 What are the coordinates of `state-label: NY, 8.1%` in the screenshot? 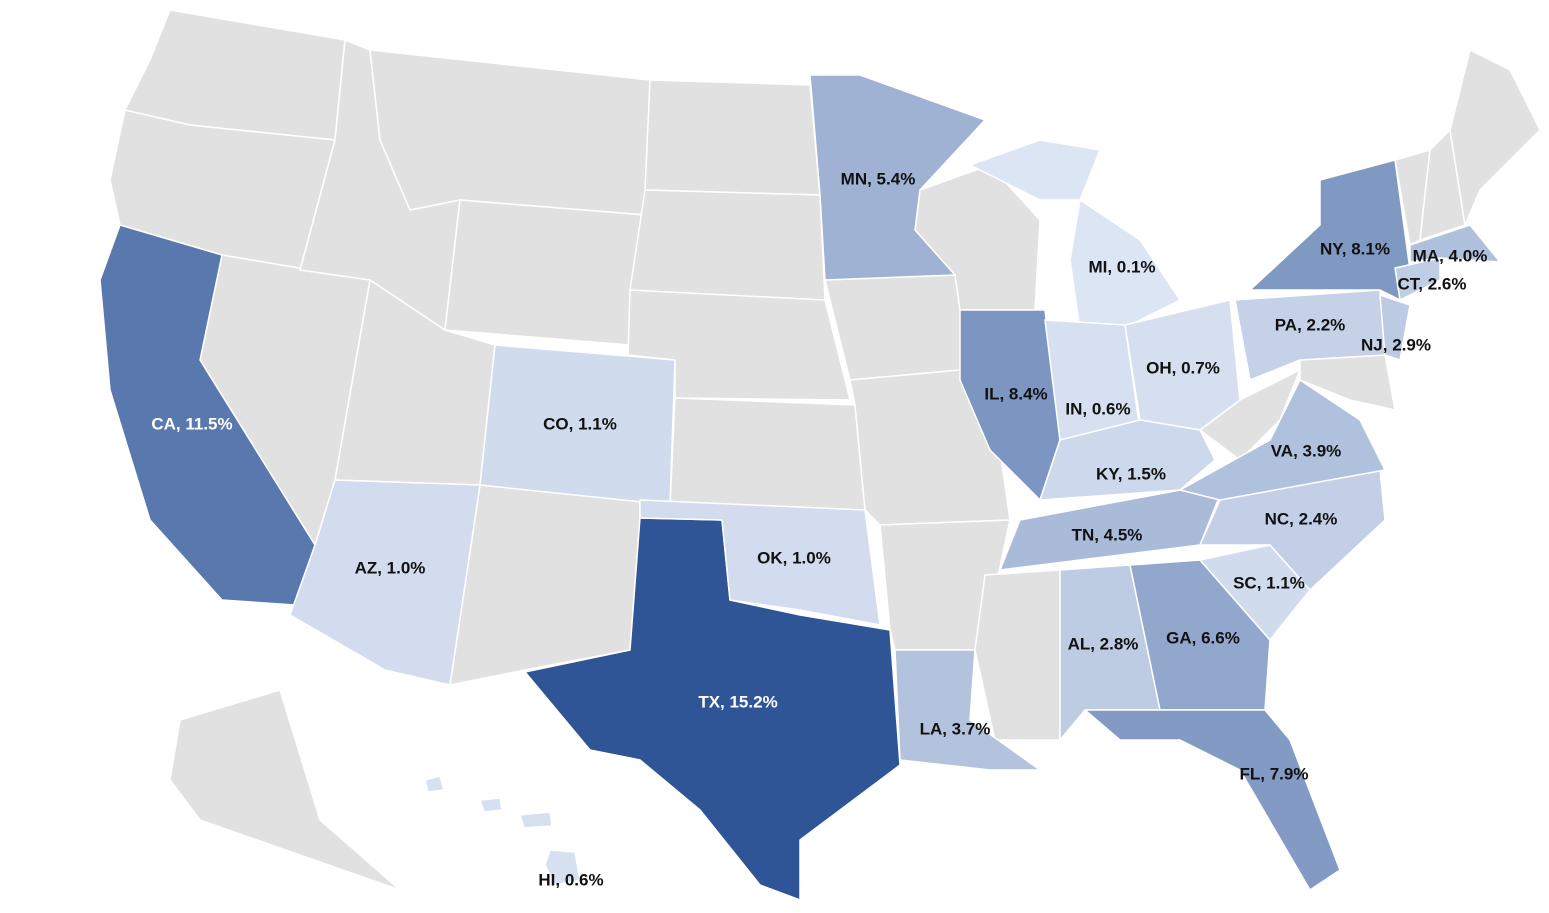 It's located at (1355, 248).